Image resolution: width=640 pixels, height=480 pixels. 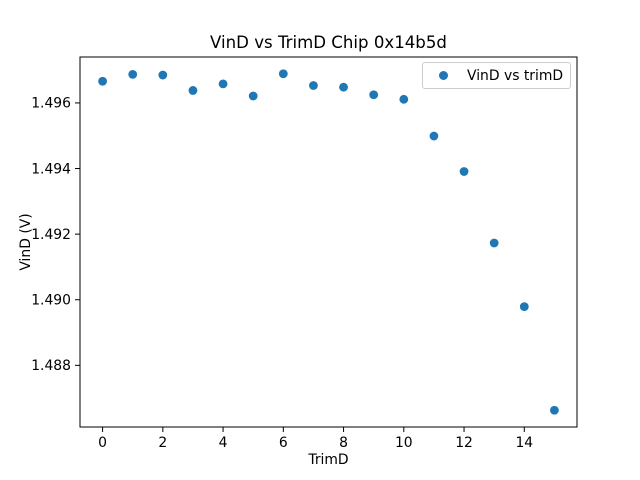 What do you see at coordinates (328, 460) in the screenshot?
I see `x-axis-label: TrimD` at bounding box center [328, 460].